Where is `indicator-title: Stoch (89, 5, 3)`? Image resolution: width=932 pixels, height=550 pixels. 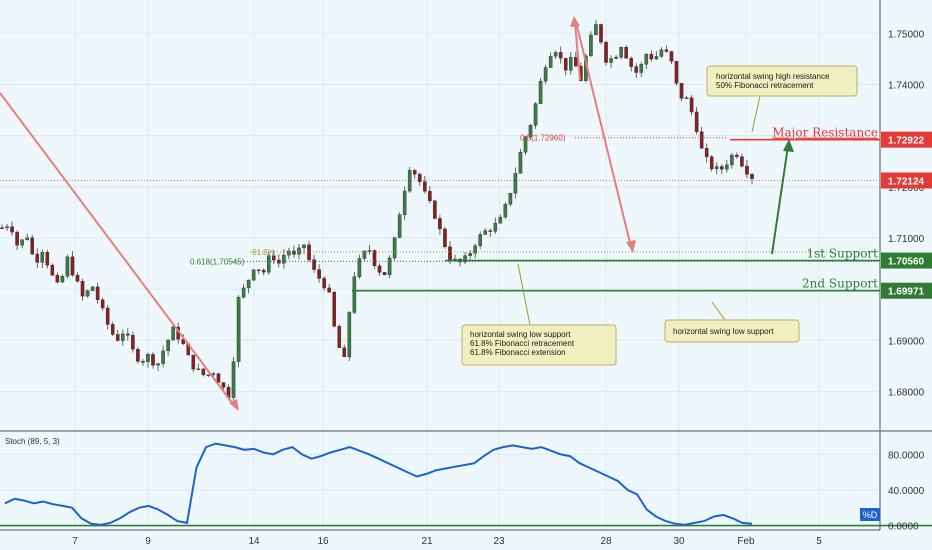 indicator-title: Stoch (89, 5, 3) is located at coordinates (32, 441).